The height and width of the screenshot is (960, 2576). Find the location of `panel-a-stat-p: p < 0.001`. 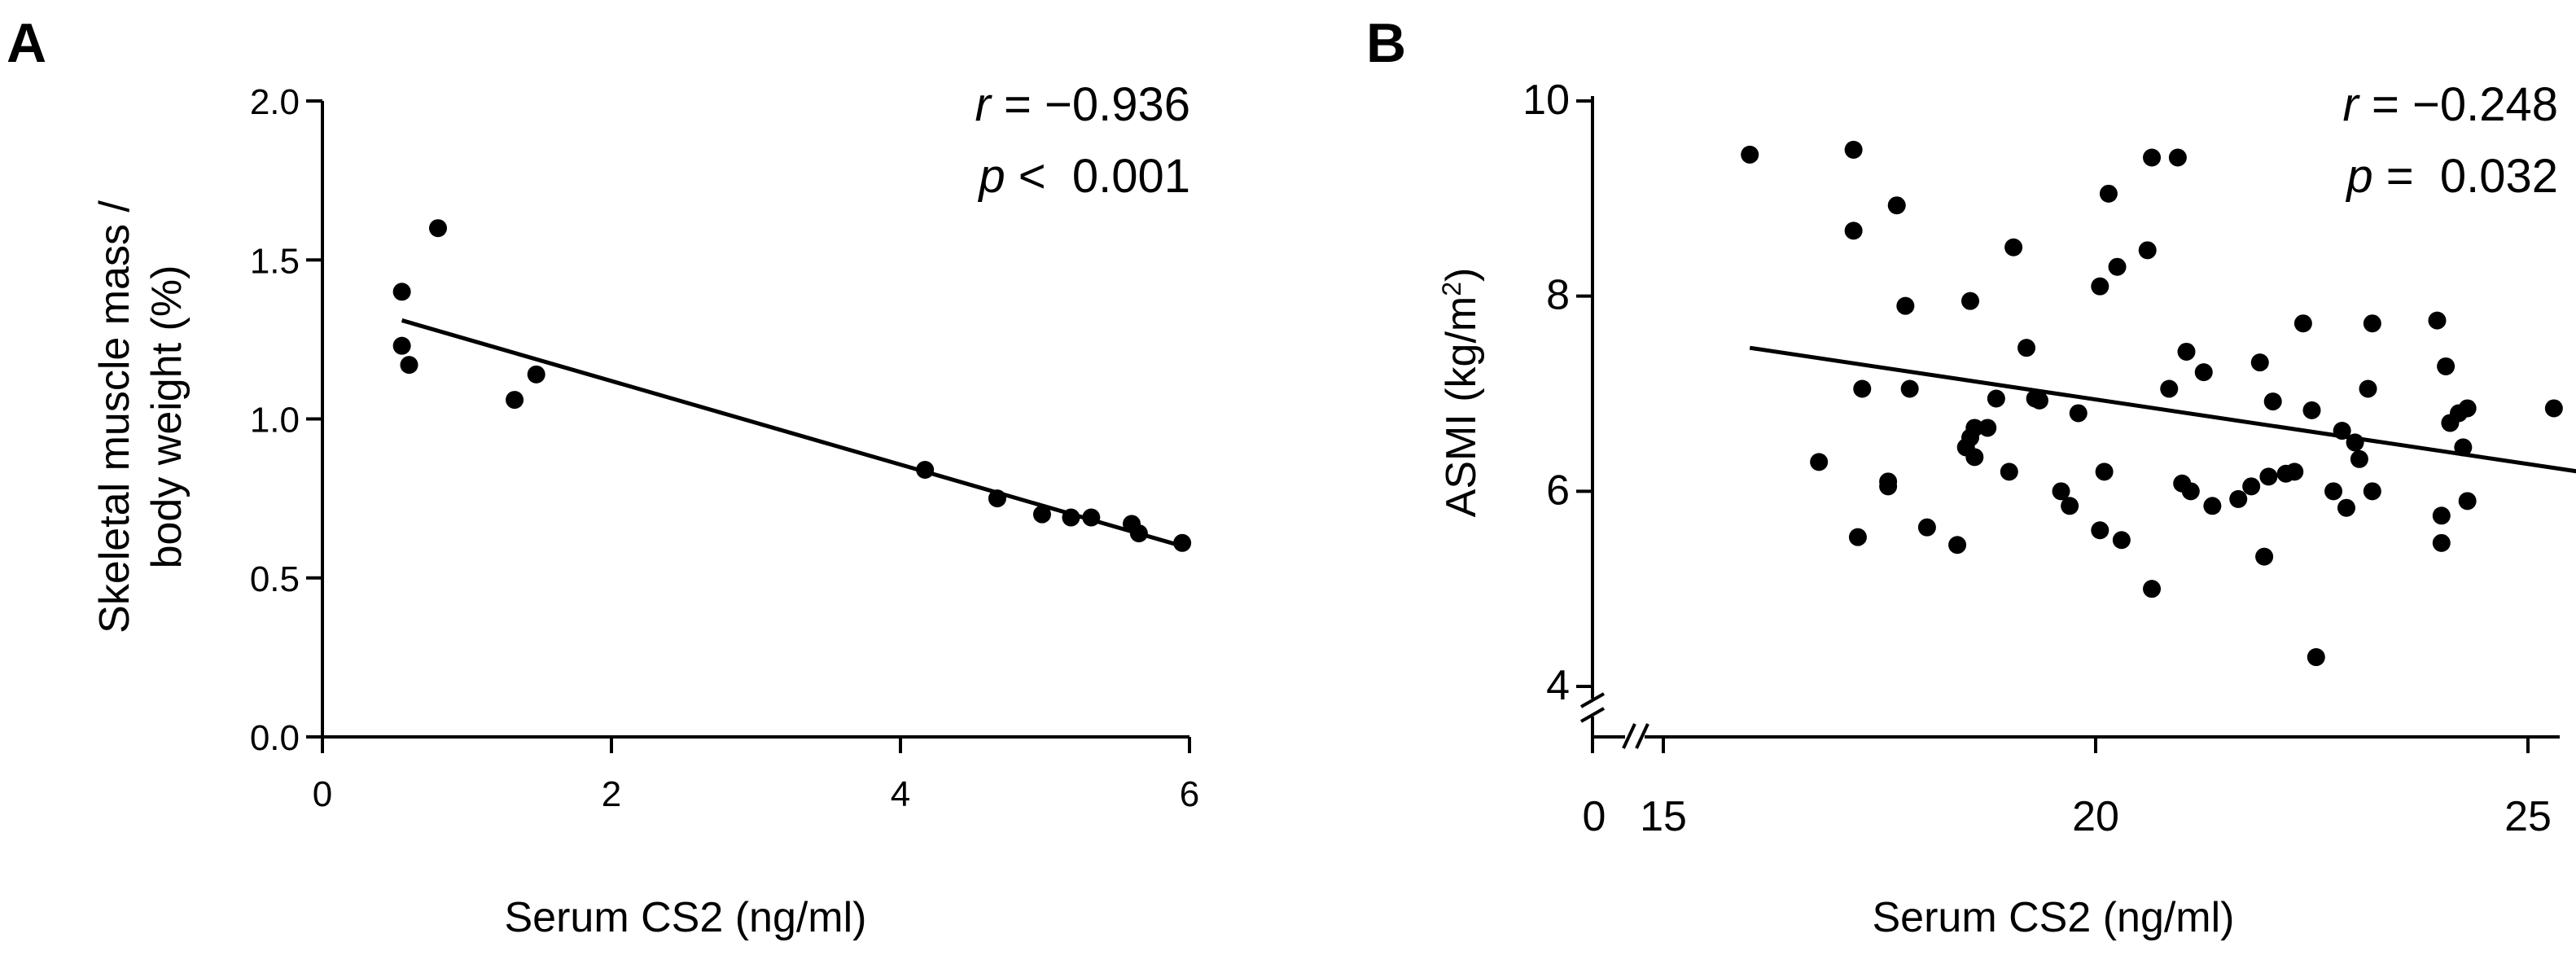

panel-a-stat-p: p < 0.001 is located at coordinates (1083, 176).